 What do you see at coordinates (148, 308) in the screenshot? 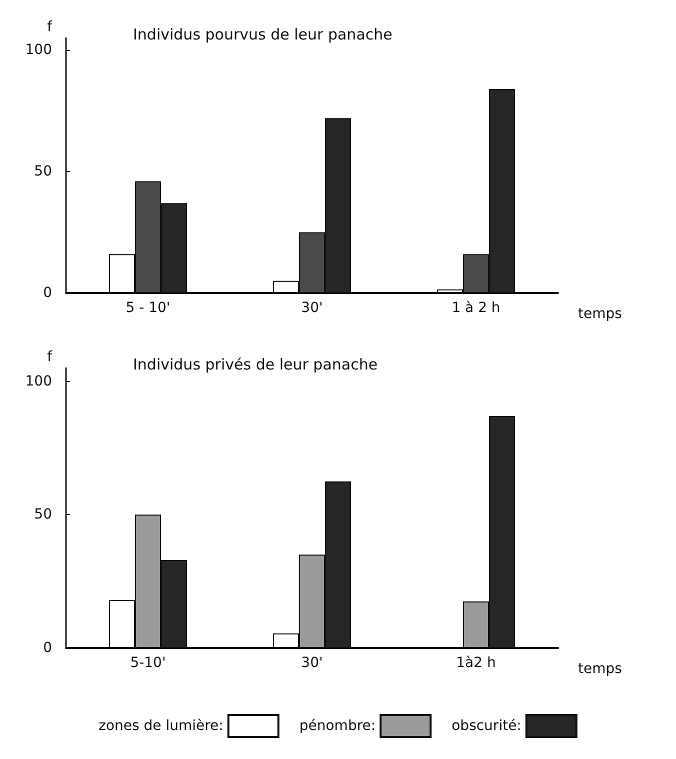
I see `x-tick-label: 5 - 10'` at bounding box center [148, 308].